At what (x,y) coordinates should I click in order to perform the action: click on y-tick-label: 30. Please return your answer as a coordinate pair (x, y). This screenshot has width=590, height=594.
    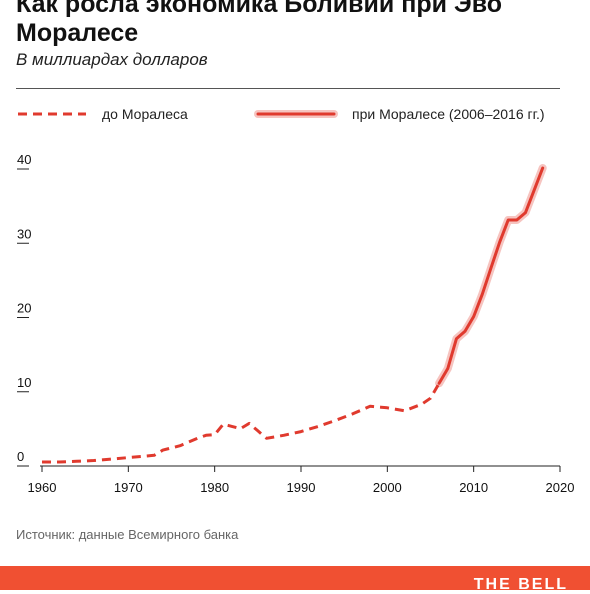
    Looking at the image, I should click on (24, 233).